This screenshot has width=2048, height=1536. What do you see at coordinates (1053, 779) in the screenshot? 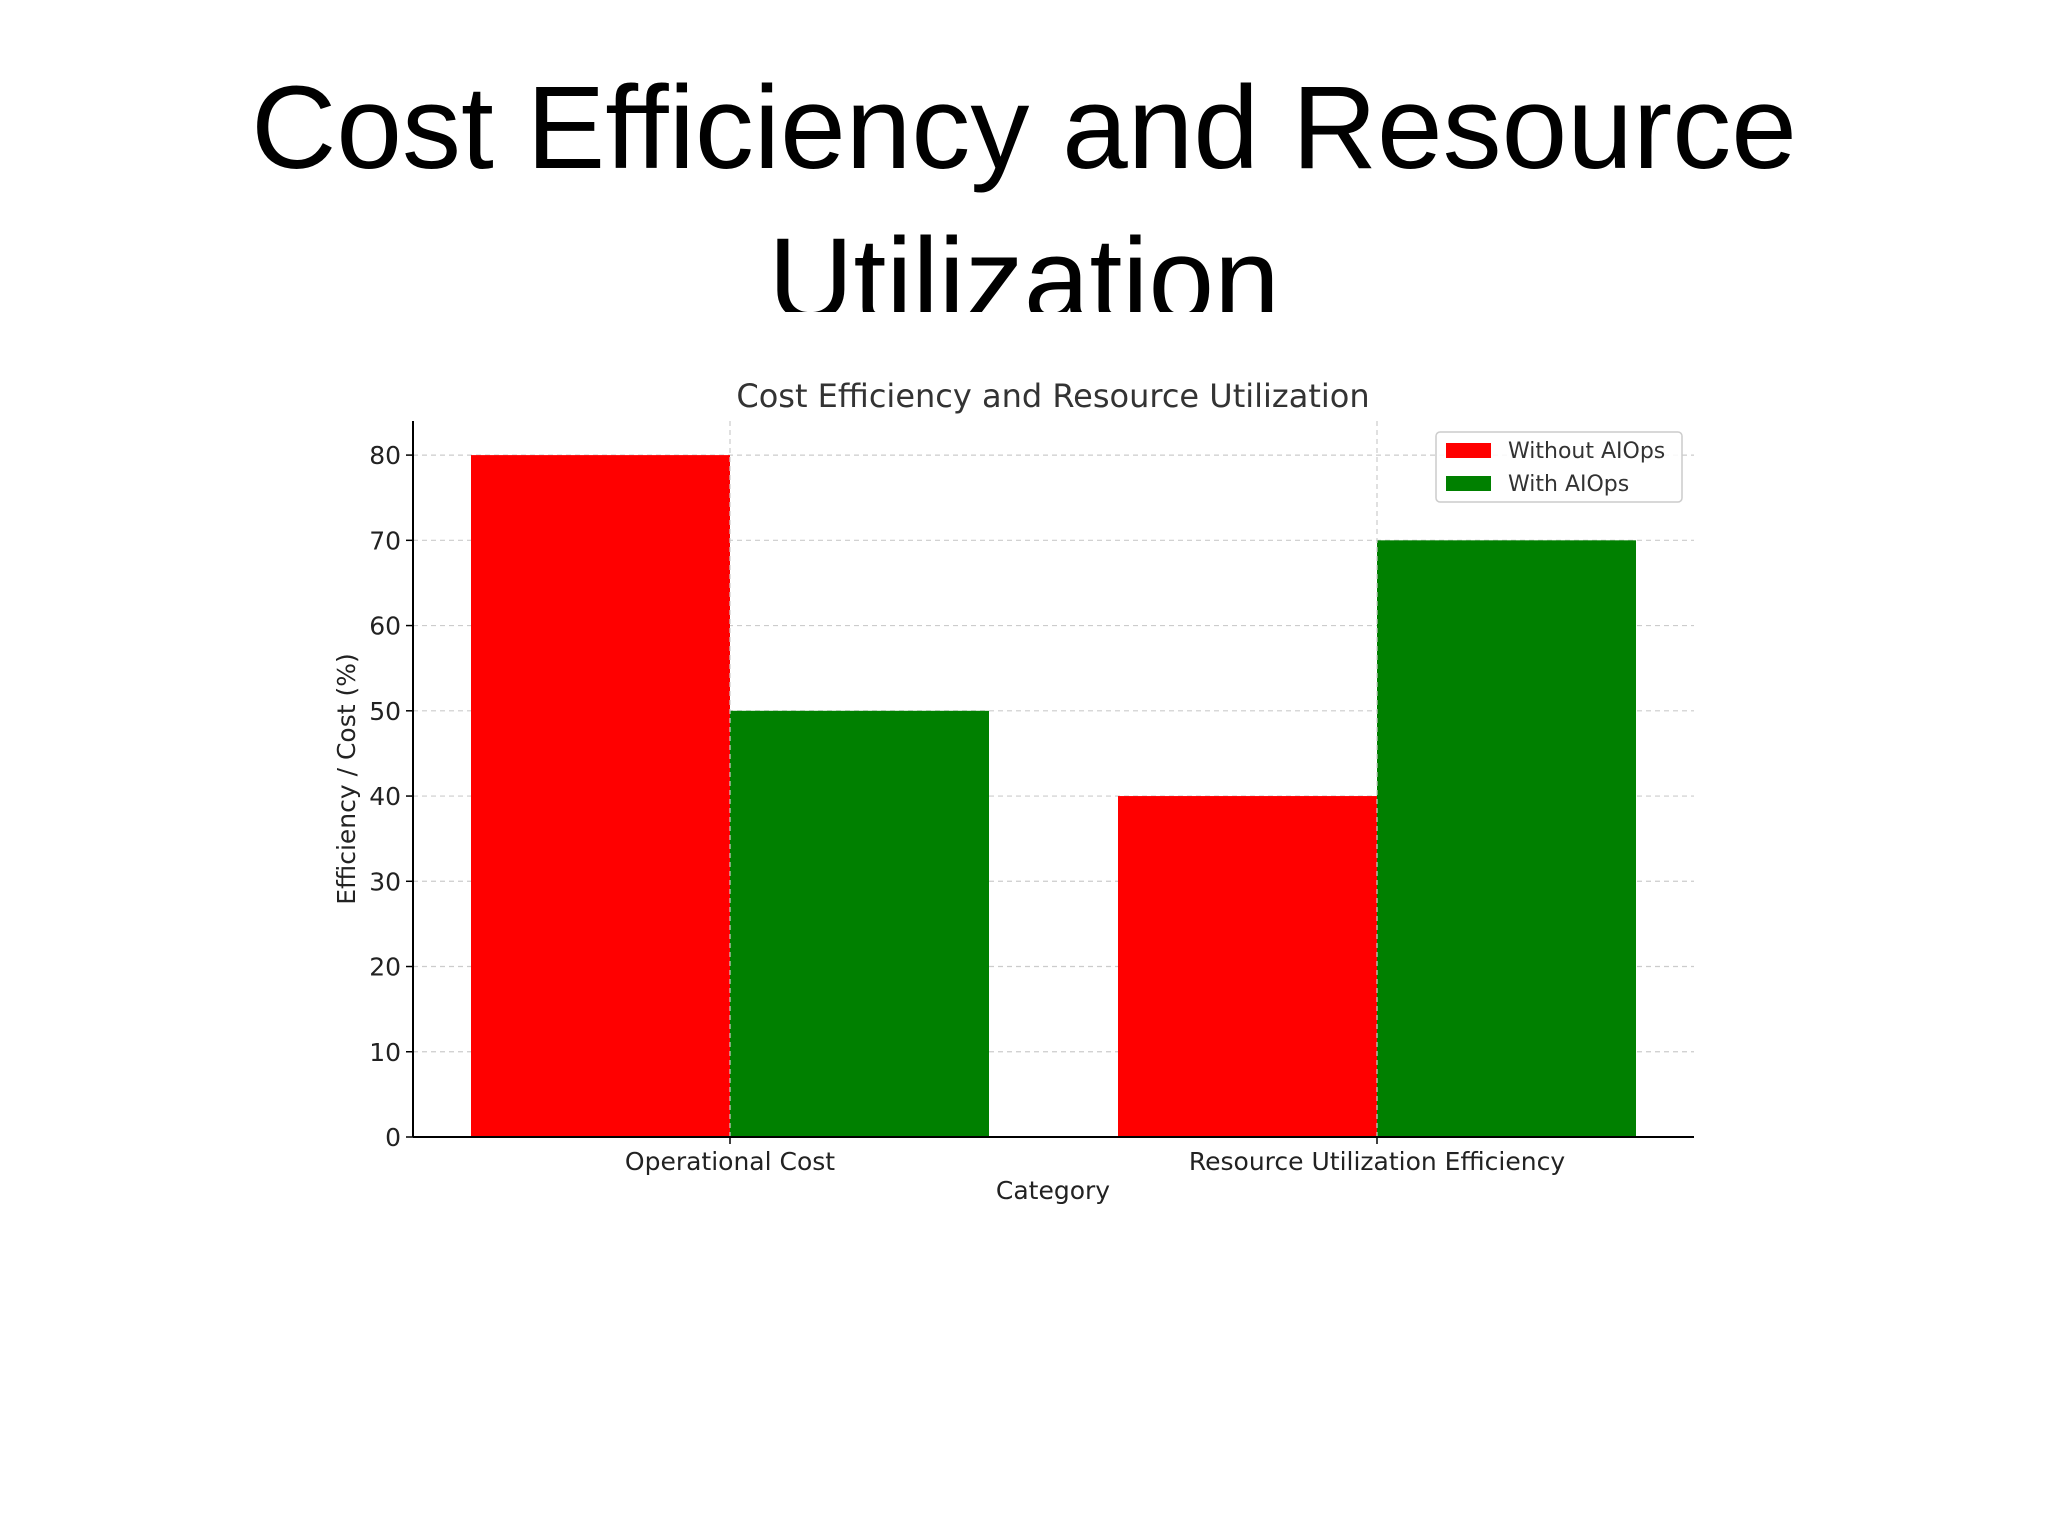
I see `vertical-grid-layer` at bounding box center [1053, 779].